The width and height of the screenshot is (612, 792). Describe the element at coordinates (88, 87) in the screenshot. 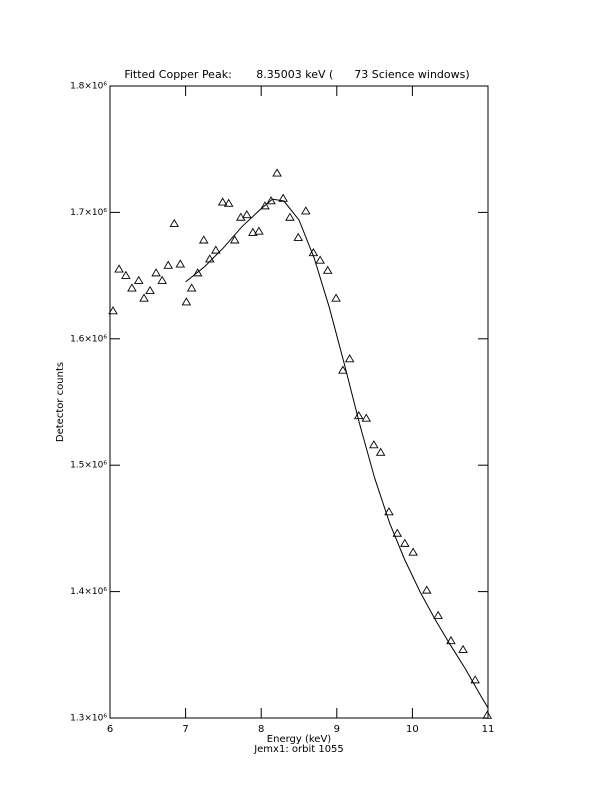

I see `y-tick-label: 1.8×10⁶` at that location.